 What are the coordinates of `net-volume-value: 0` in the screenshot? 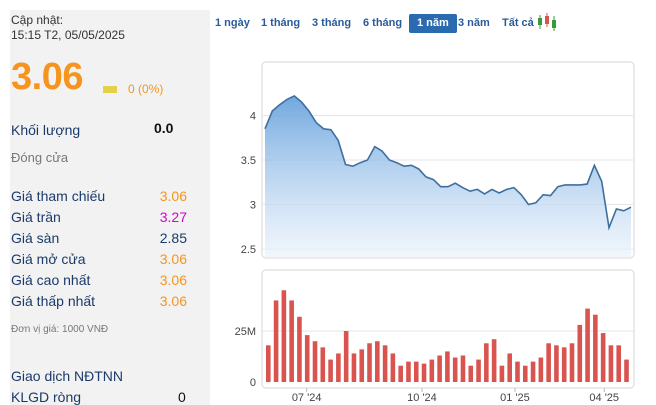 It's located at (182, 397).